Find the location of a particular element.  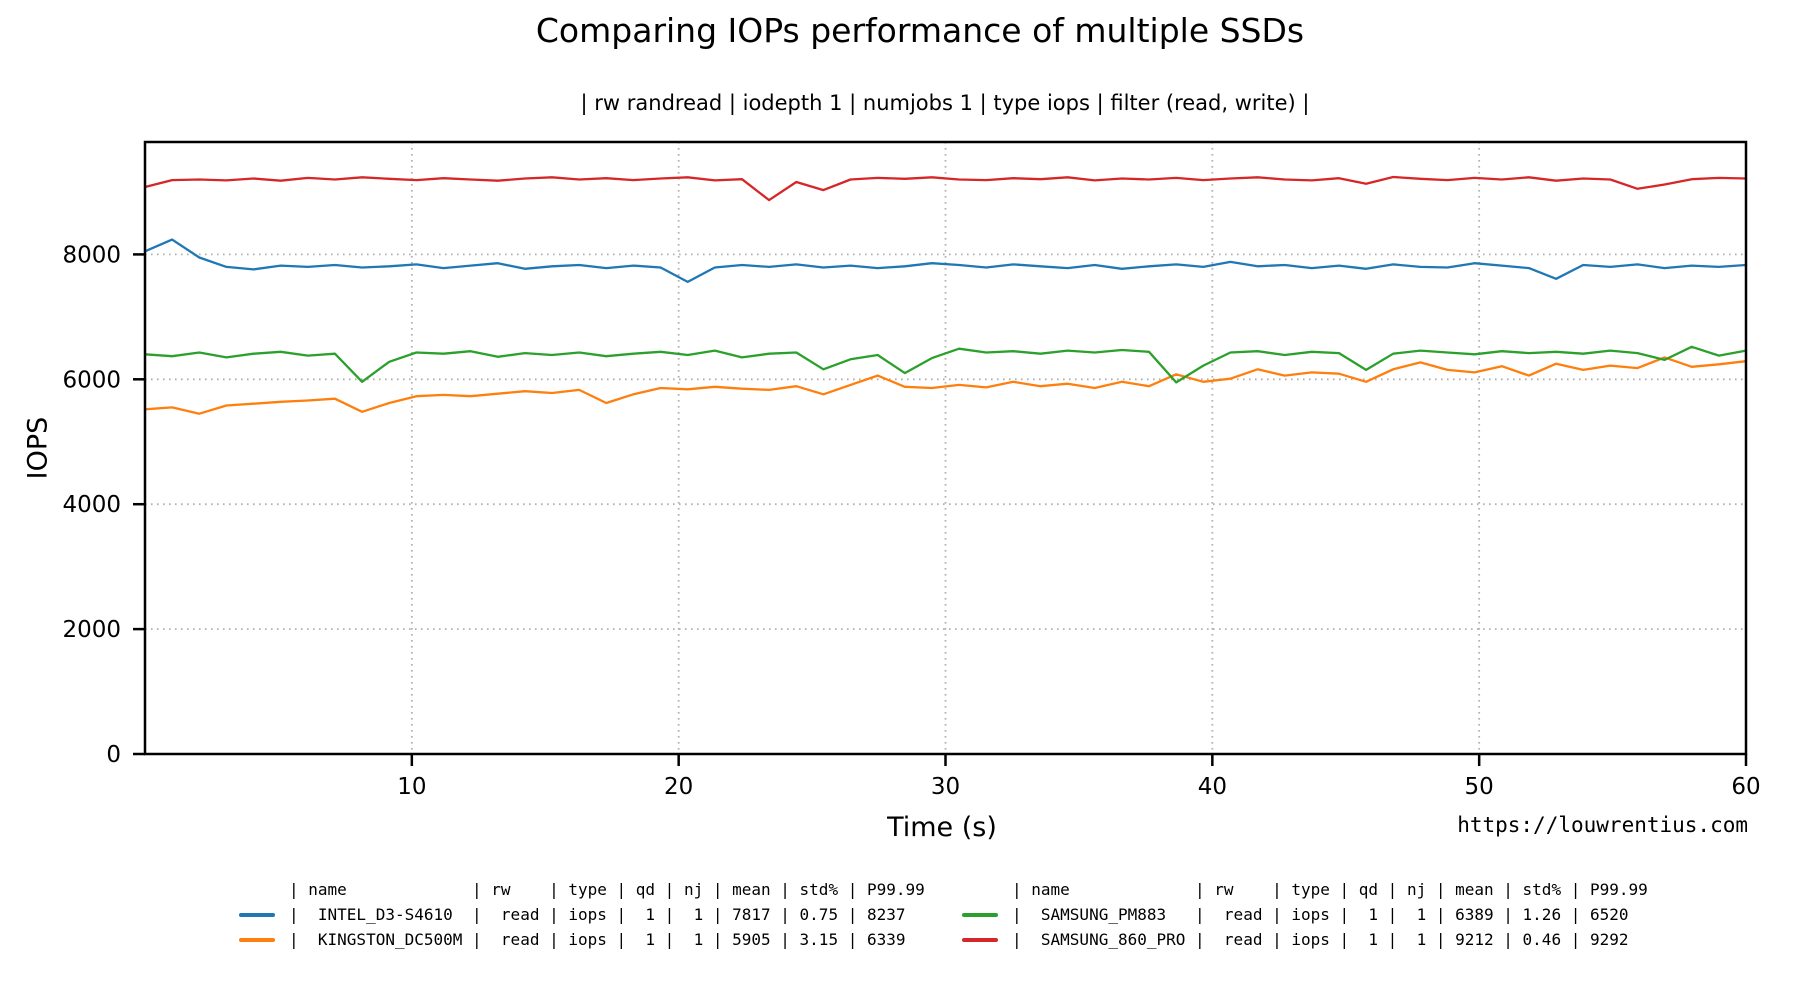

x-tick-label: 40 is located at coordinates (1212, 787).